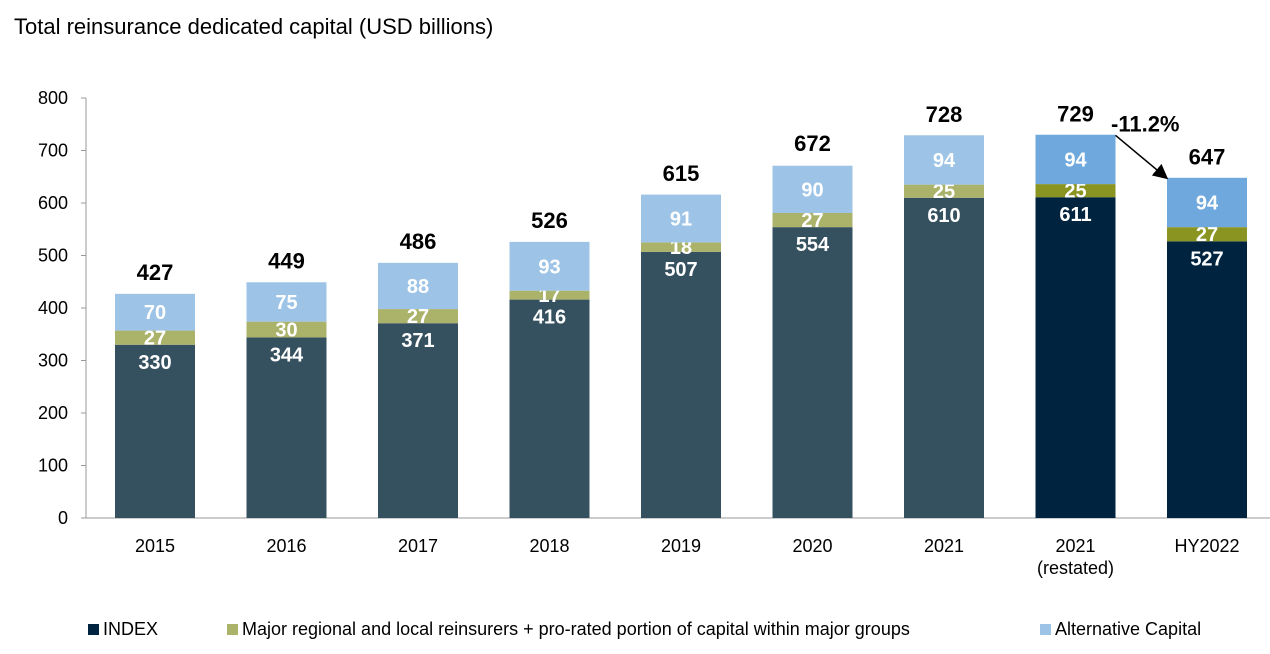  I want to click on data-label-index: 344, so click(287, 355).